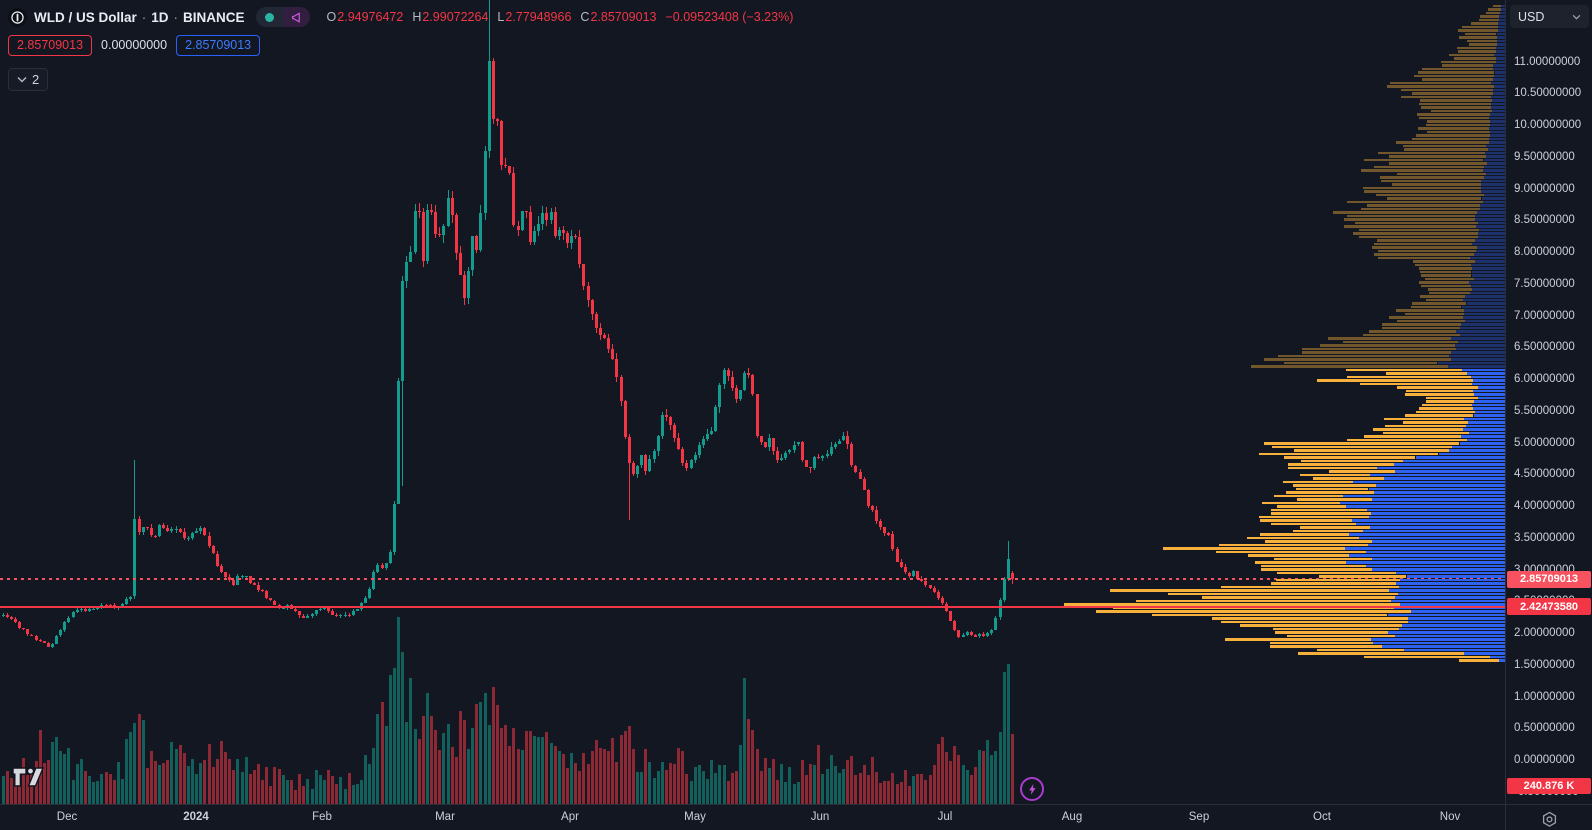 Image resolution: width=1592 pixels, height=830 pixels. Describe the element at coordinates (1549, 819) in the screenshot. I see `chart-settings-button` at that location.